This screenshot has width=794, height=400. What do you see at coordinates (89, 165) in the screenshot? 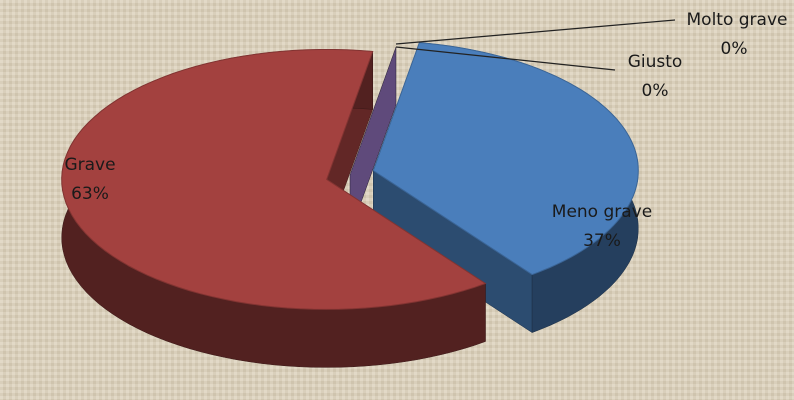
I see `slice-label: Grave` at bounding box center [89, 165].